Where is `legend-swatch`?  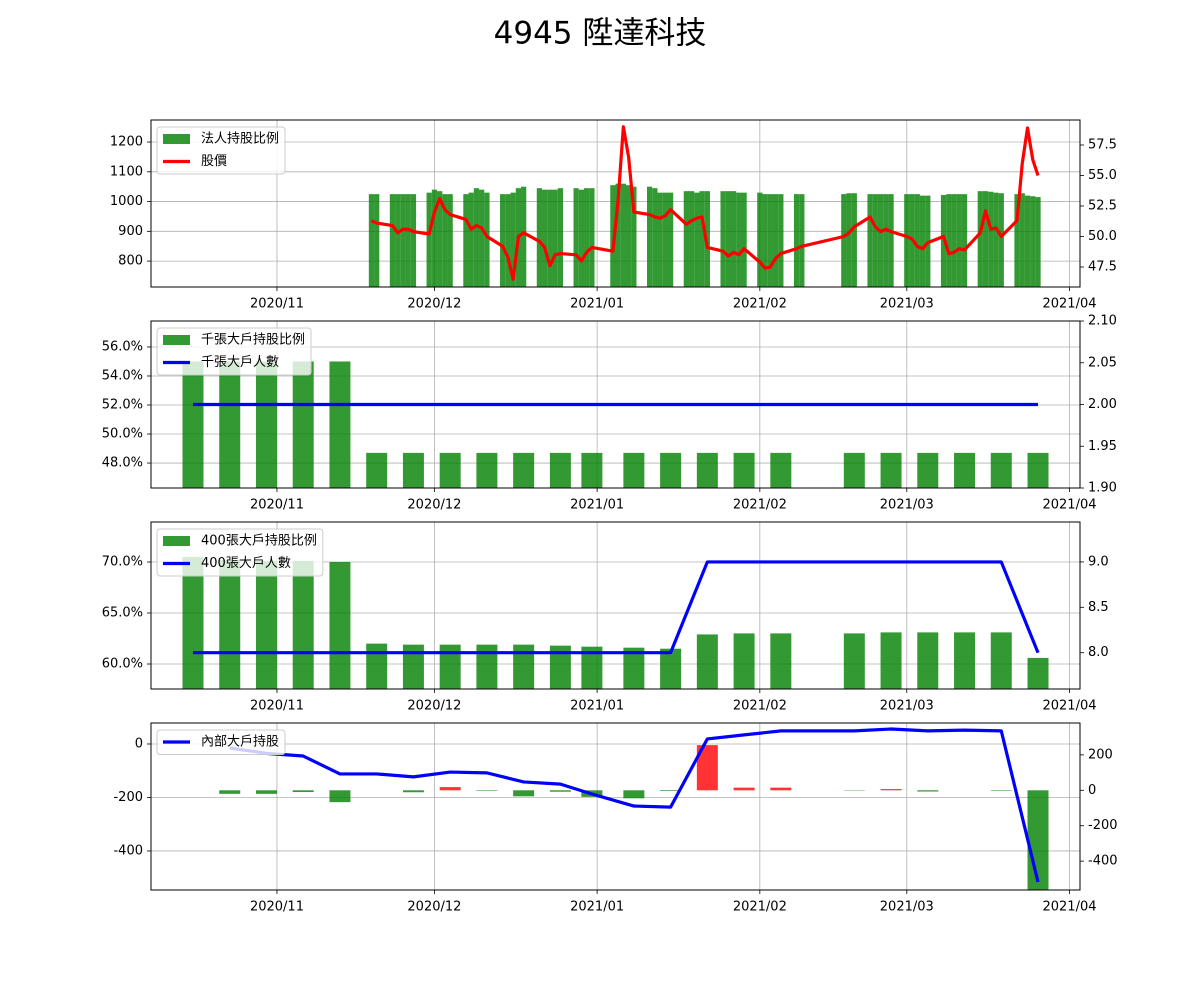 legend-swatch is located at coordinates (176, 541).